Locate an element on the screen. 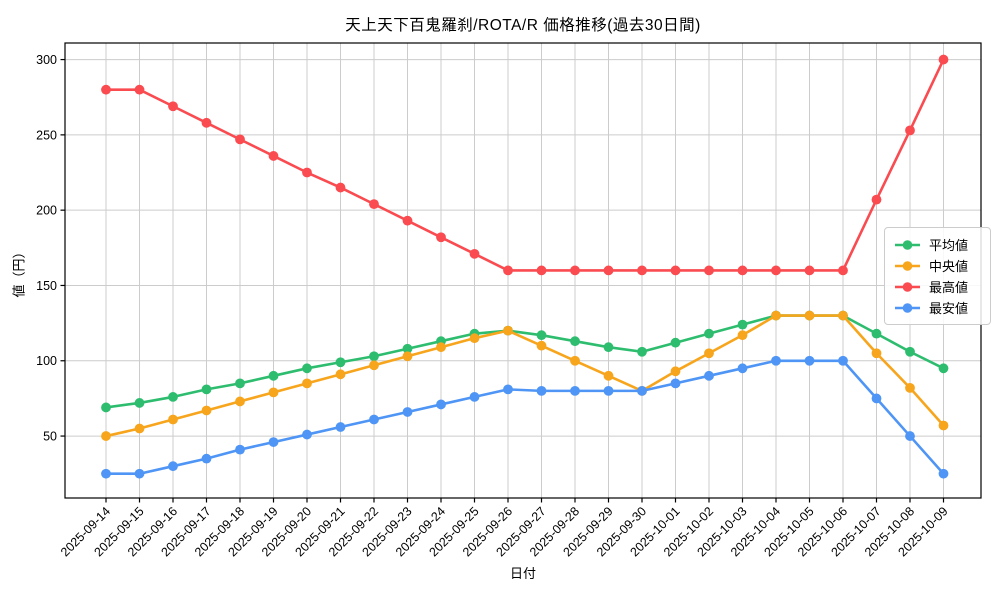 Image resolution: width=1000 pixels, height=600 pixels. legend-marker-highest is located at coordinates (907, 286).